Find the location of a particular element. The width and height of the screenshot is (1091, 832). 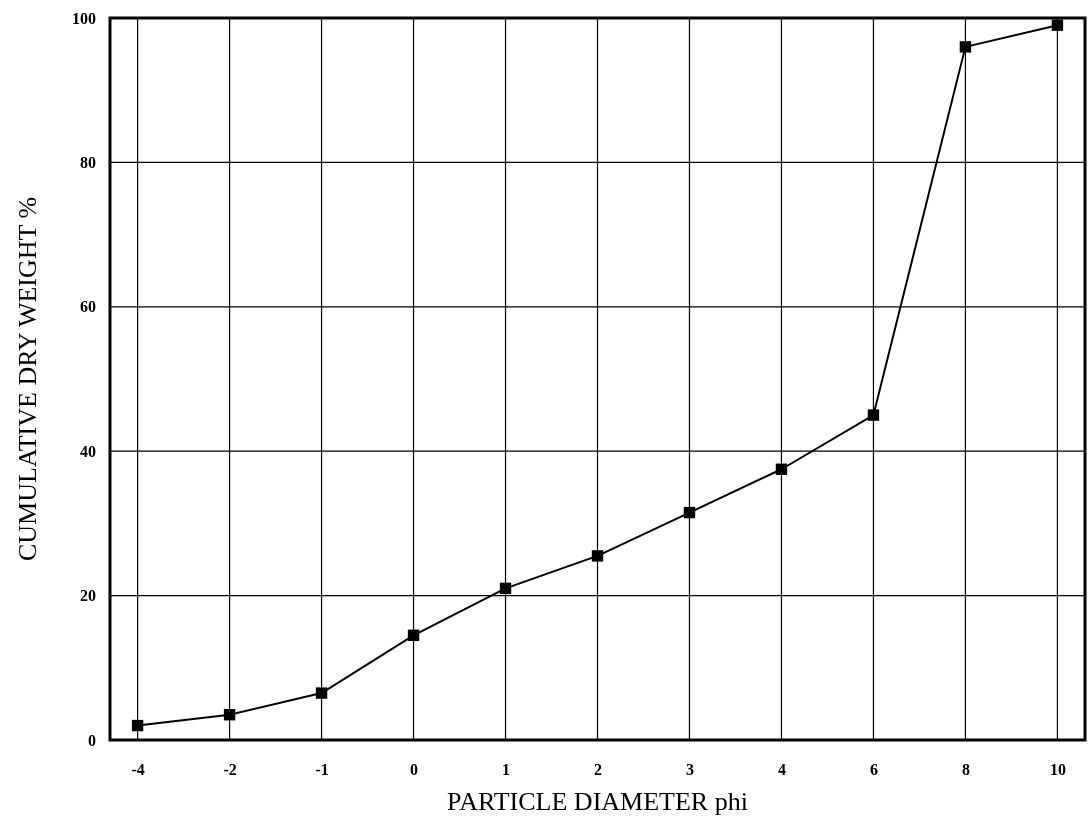

x-tick-label: 2 is located at coordinates (598, 770).